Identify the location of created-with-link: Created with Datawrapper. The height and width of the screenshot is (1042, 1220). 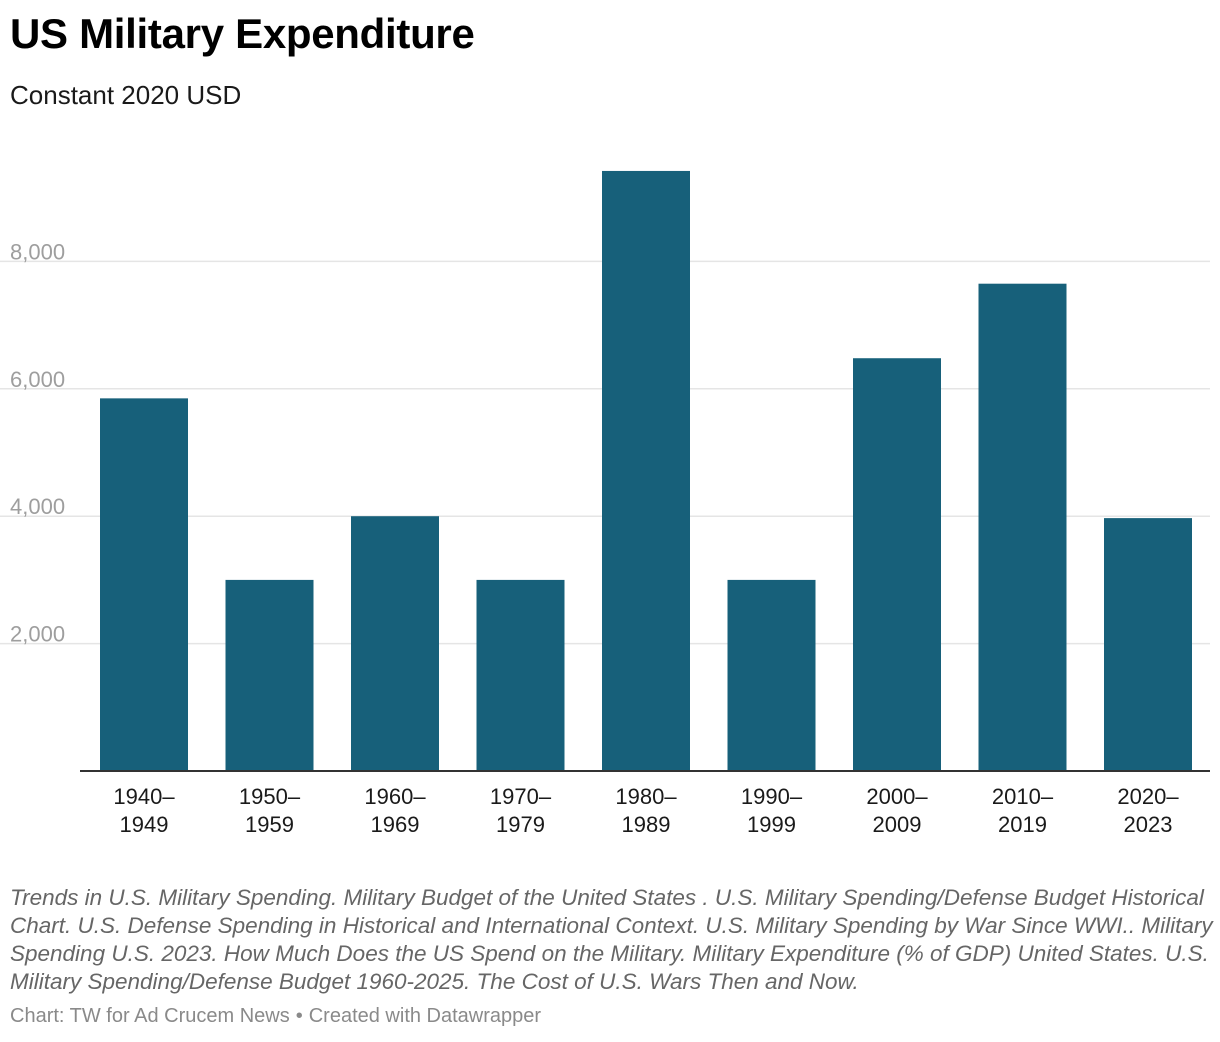
(425, 1016).